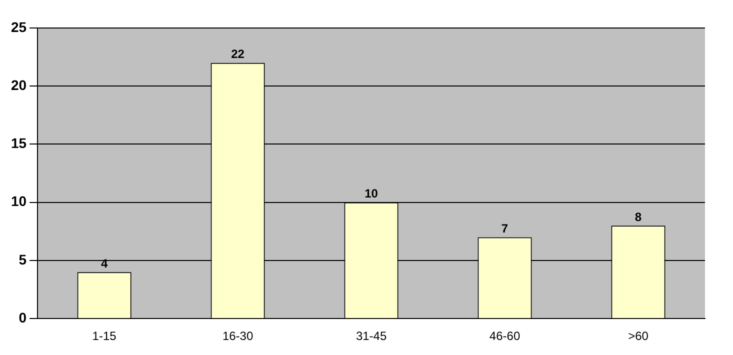  Describe the element at coordinates (371, 193) in the screenshot. I see `data-label: 10` at that location.